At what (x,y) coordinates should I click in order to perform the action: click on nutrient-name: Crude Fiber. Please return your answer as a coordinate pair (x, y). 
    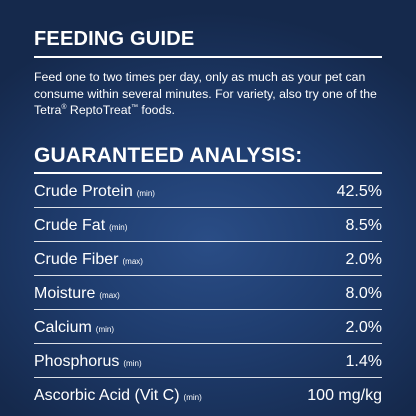
    Looking at the image, I should click on (76, 259).